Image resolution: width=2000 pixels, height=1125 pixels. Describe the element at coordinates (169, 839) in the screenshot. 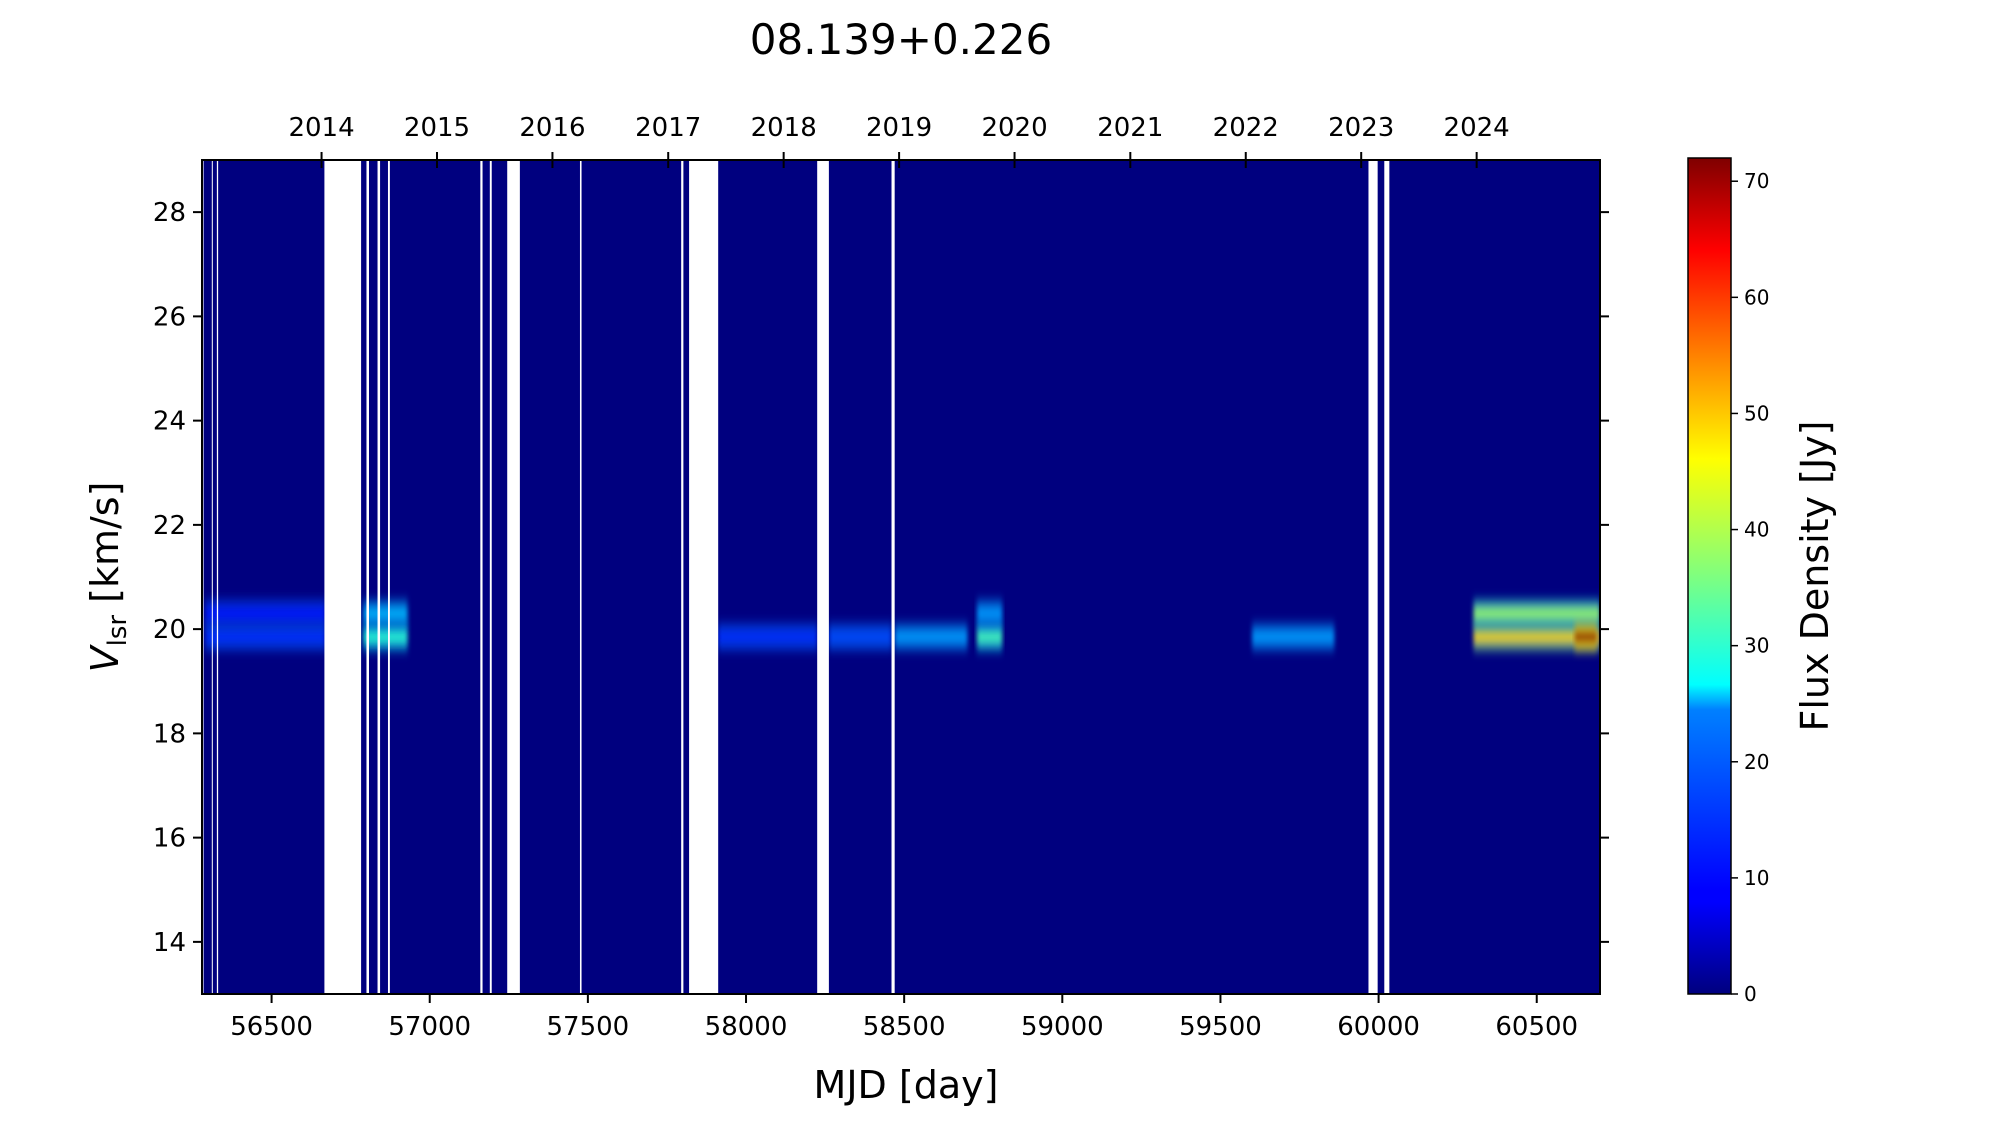

I see `y-tick-label: 16` at that location.